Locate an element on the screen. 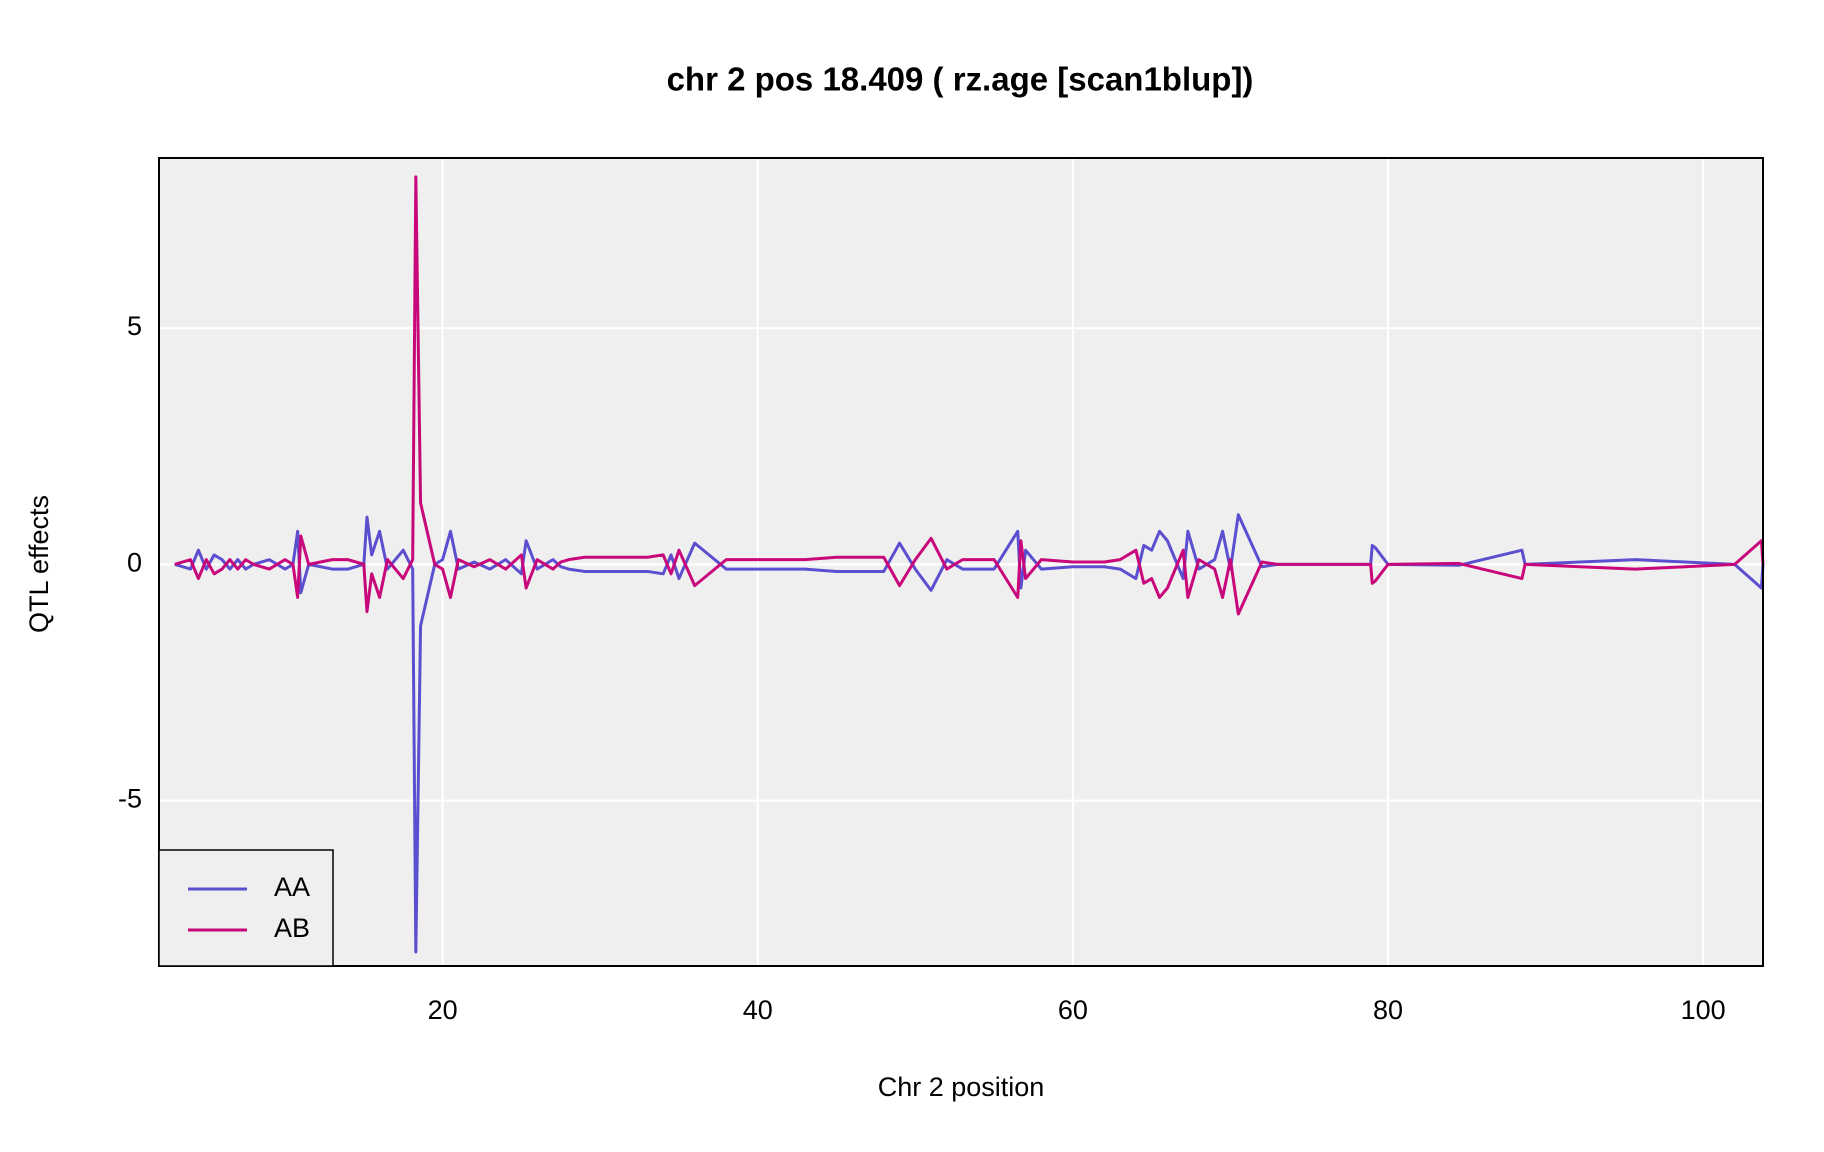 Image resolution: width=1824 pixels, height=1152 pixels. legend: AA AB is located at coordinates (246, 908).